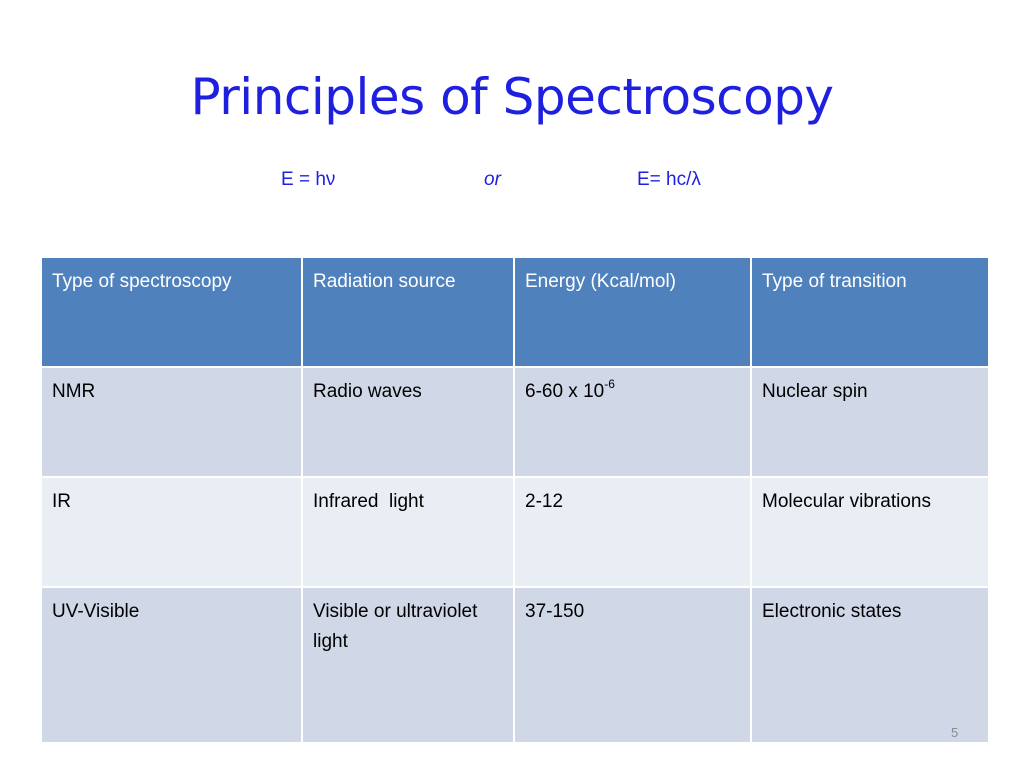 The image size is (1024, 768). I want to click on cell-energy: 37-150, so click(632, 665).